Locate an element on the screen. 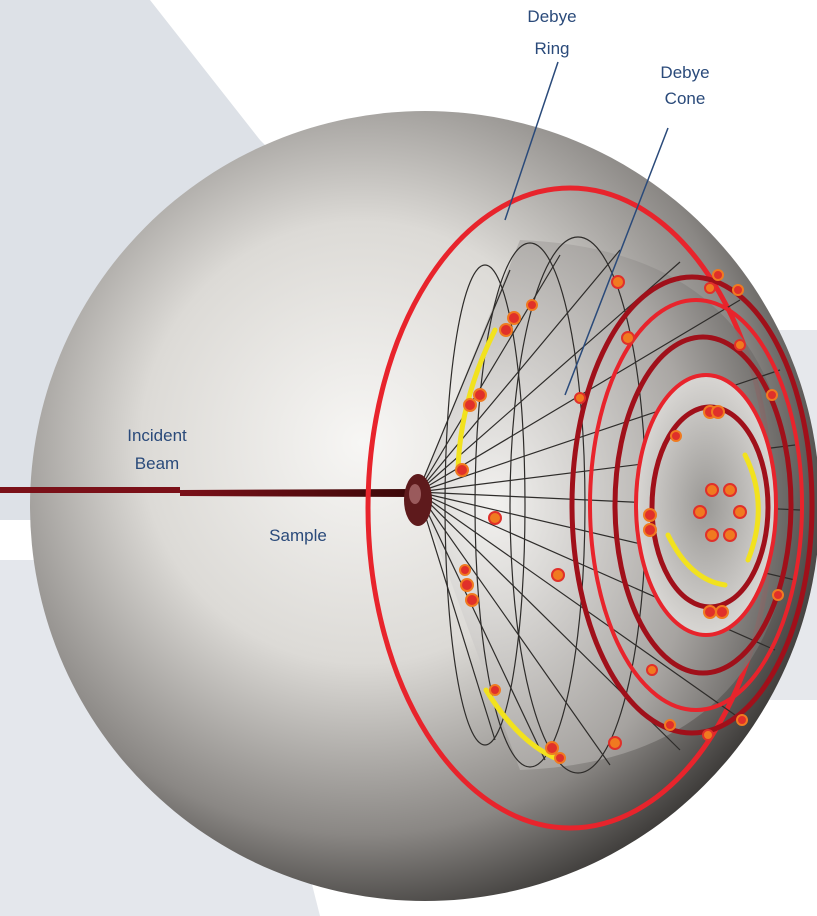  incident-beam-line is located at coordinates (90, 490).